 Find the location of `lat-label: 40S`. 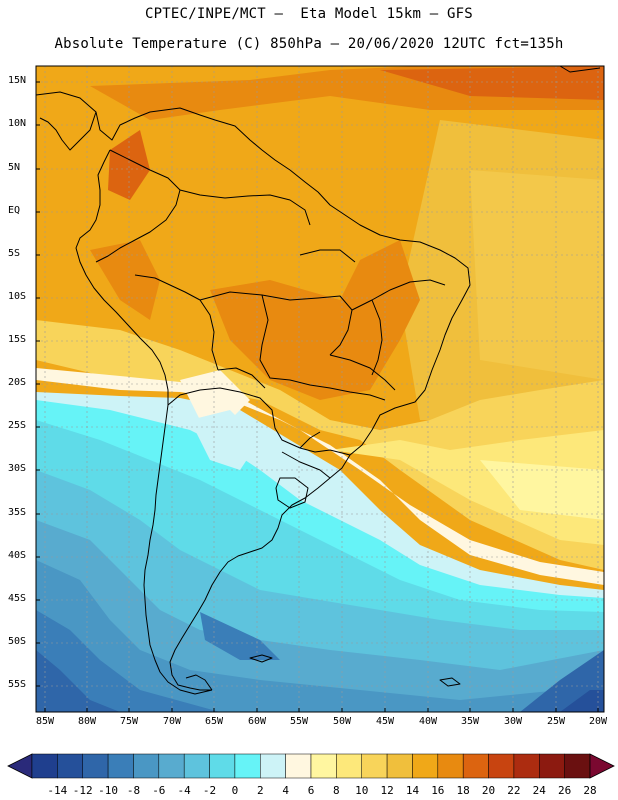

lat-label: 40S is located at coordinates (17, 555).